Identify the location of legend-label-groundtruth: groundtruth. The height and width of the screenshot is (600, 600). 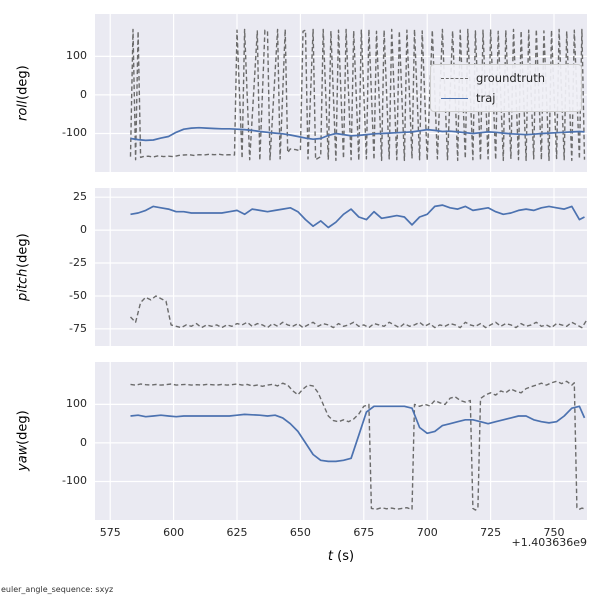
(511, 78).